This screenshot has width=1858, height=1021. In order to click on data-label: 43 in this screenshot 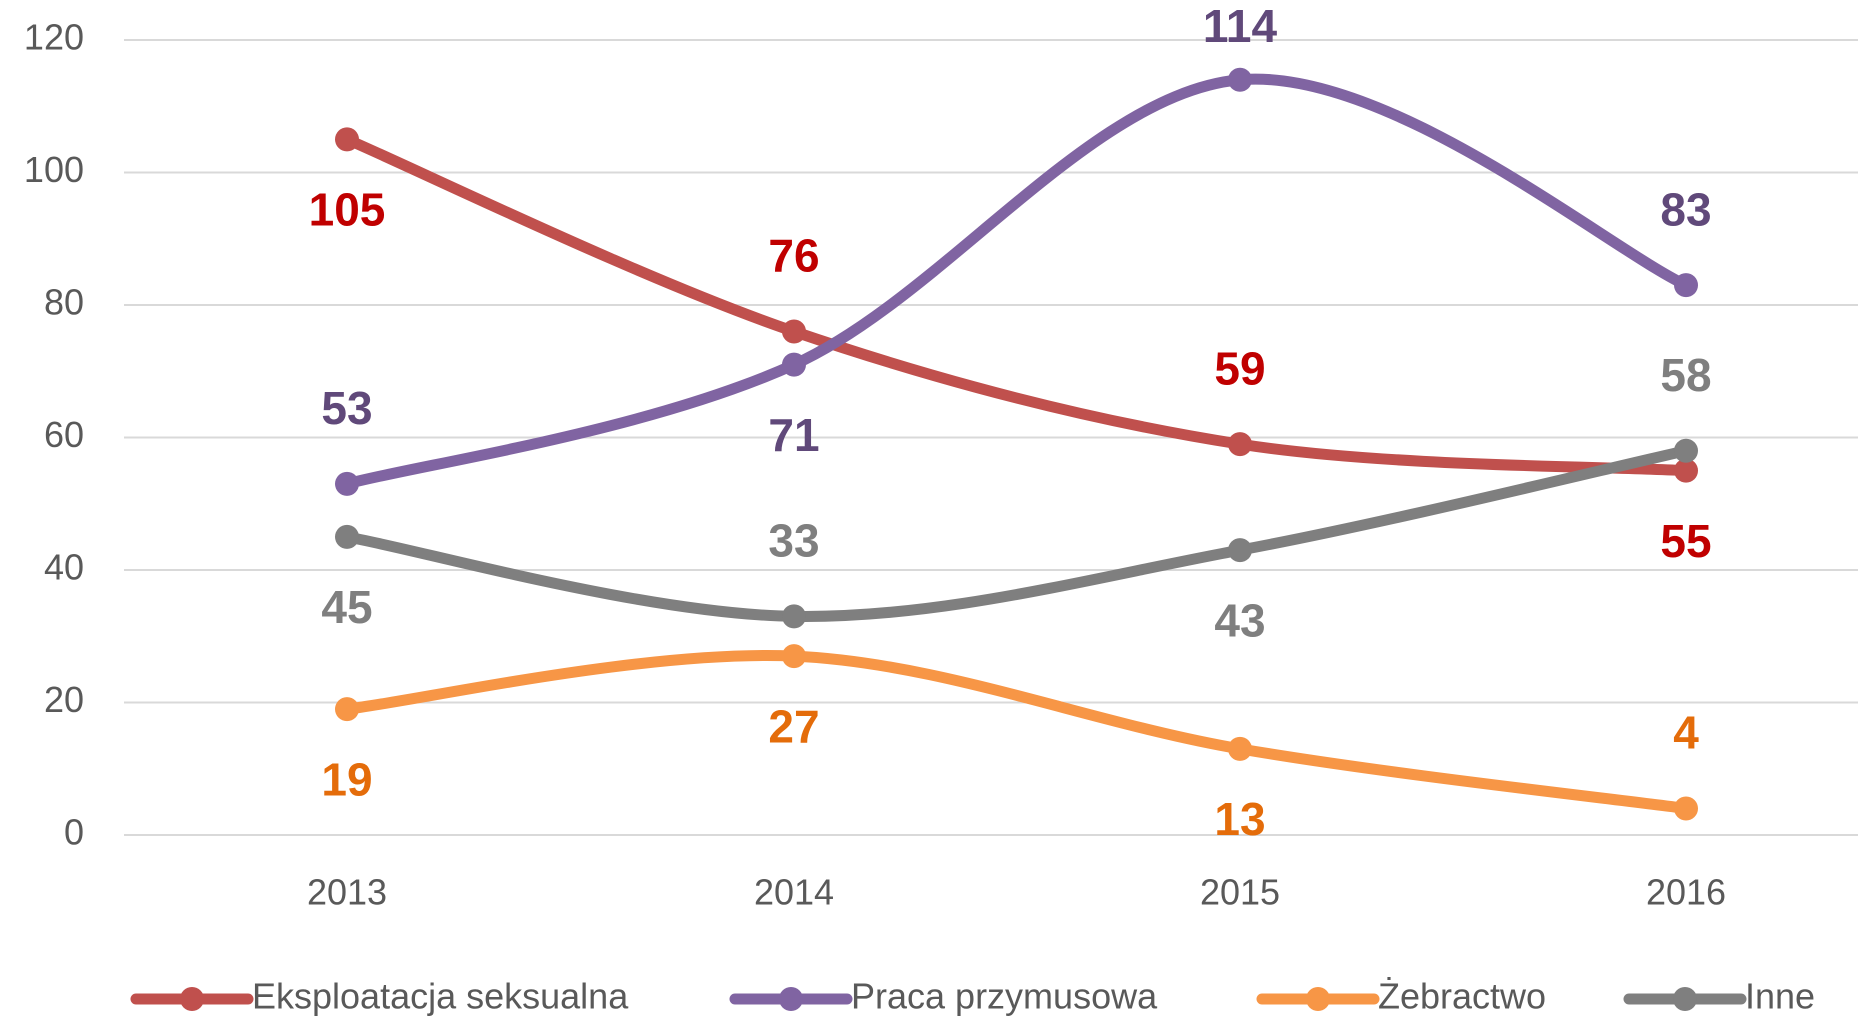, I will do `click(1239, 620)`.